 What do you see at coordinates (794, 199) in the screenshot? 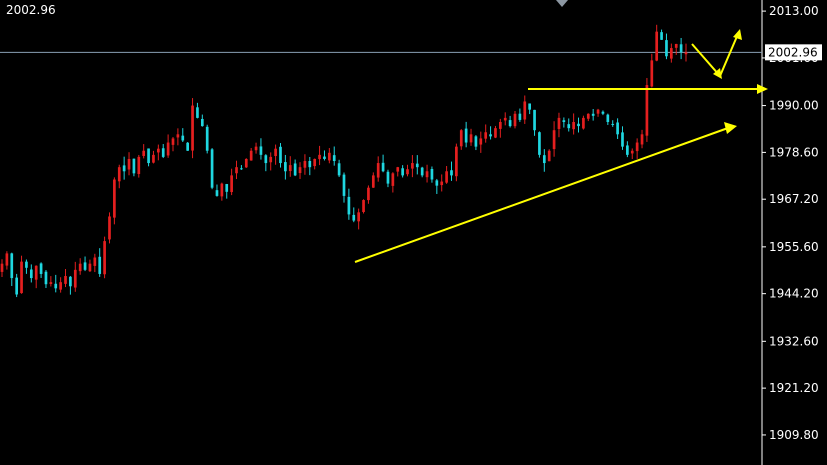
I see `y-tick-label: 1967.20` at bounding box center [794, 199].